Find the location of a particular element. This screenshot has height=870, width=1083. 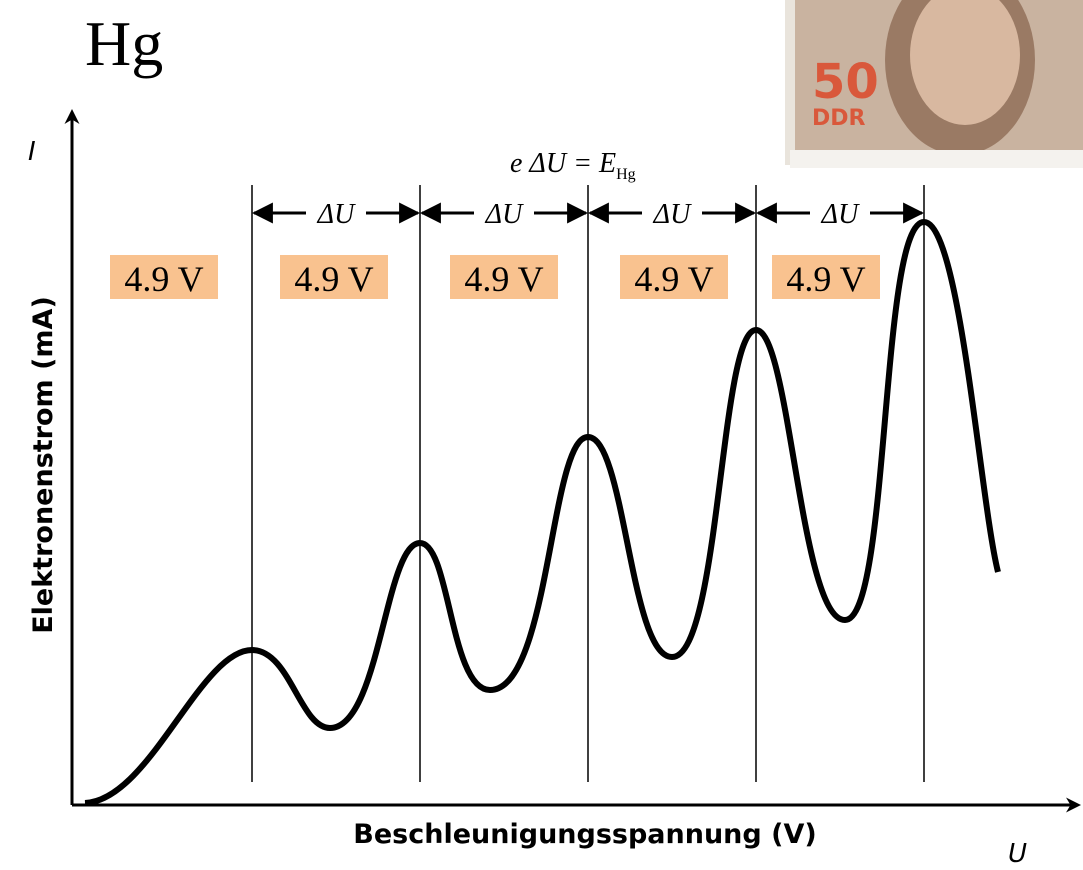

equation-lhs: e ΔU = is located at coordinates (554, 163).